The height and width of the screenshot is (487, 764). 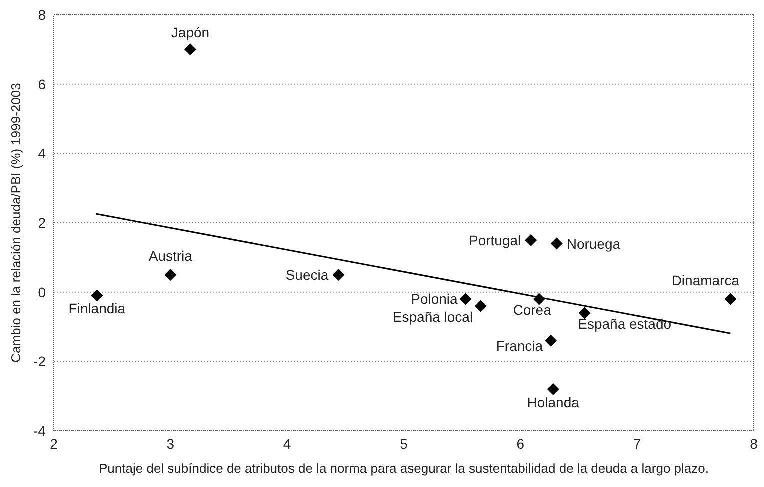 What do you see at coordinates (433, 317) in the screenshot?
I see `annotation: España local` at bounding box center [433, 317].